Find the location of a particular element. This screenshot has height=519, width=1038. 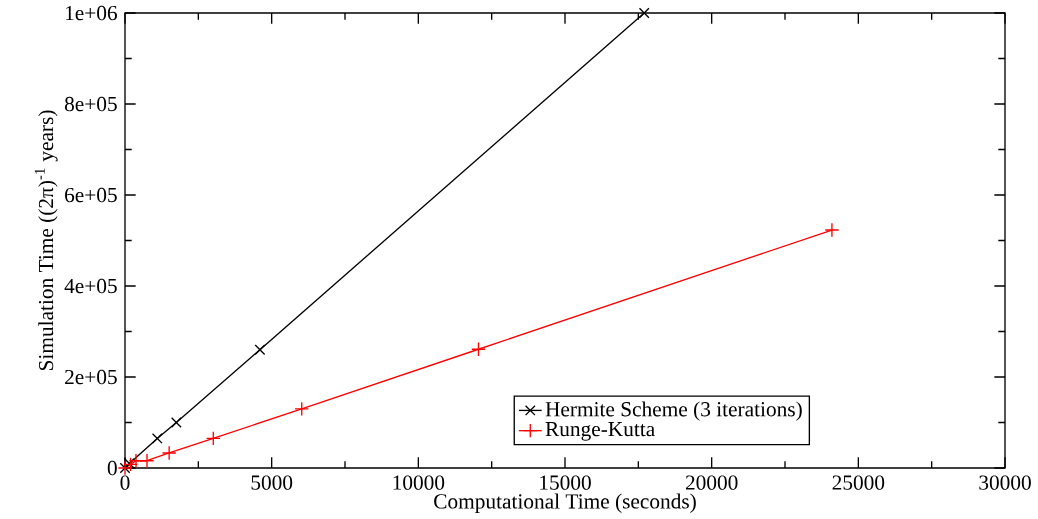

x-tick-label: 10000 is located at coordinates (419, 482).